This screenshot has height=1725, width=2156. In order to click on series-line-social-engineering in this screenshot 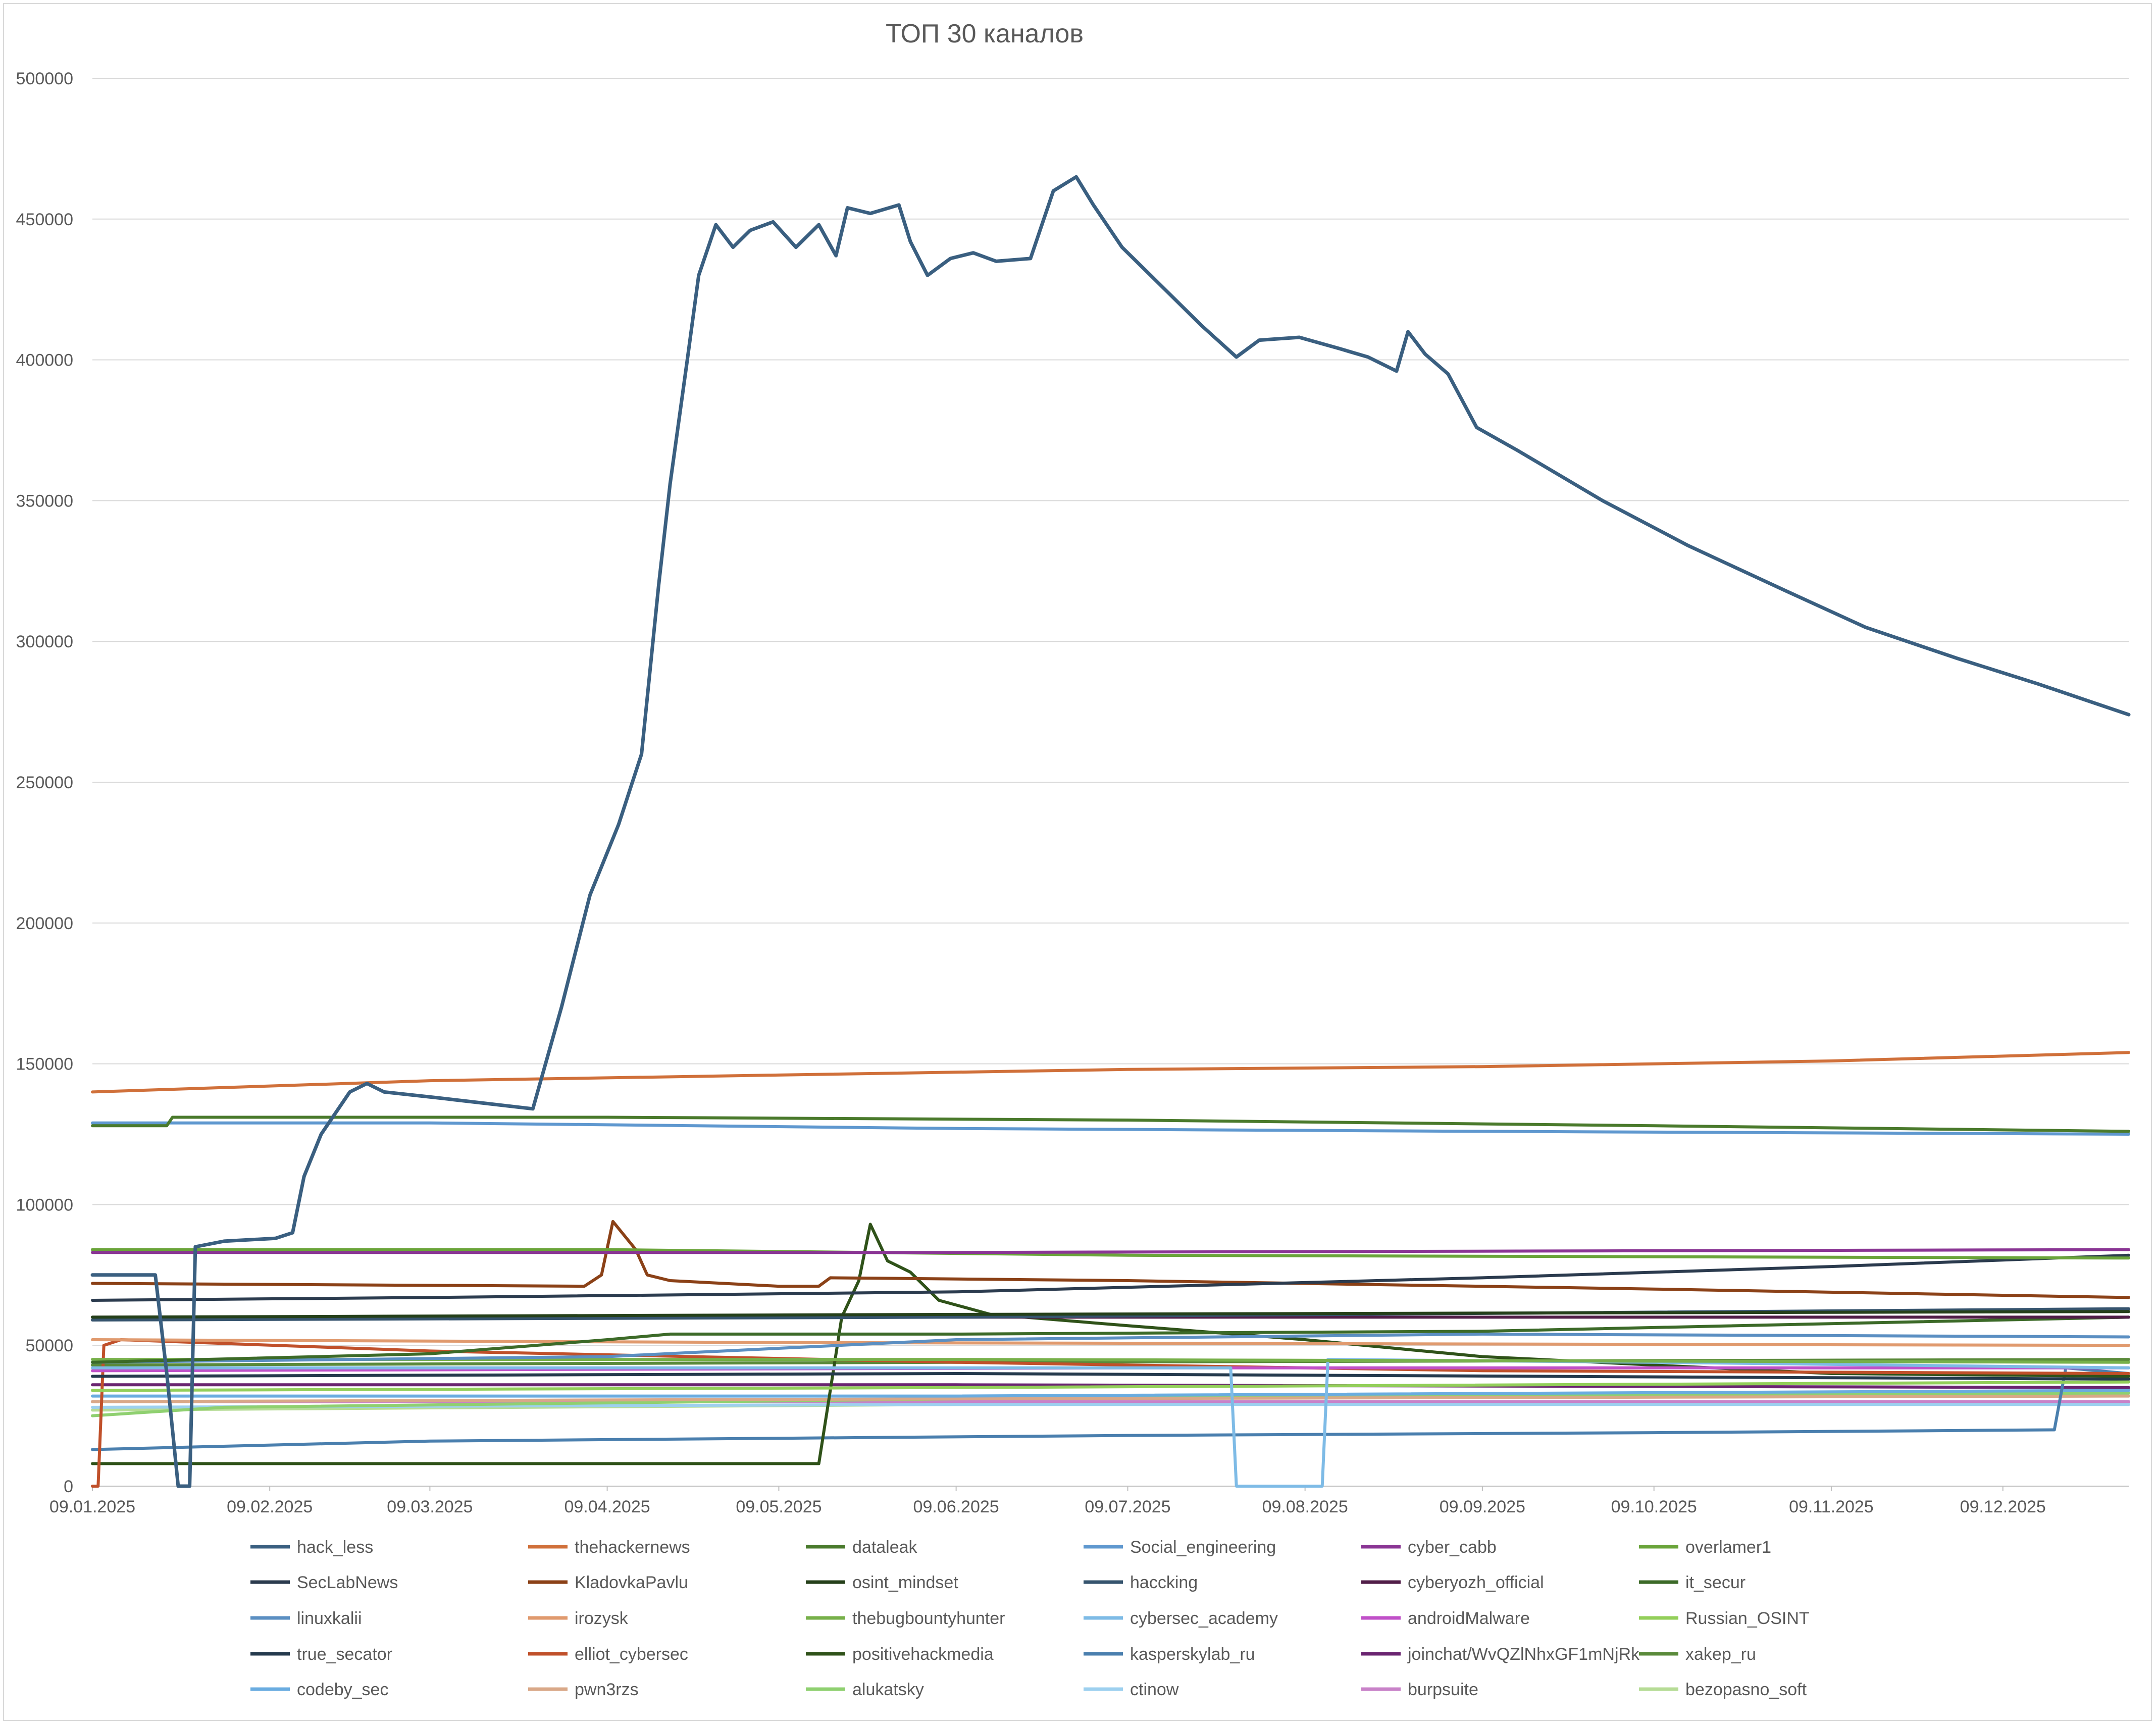, I will do `click(1110, 1128)`.